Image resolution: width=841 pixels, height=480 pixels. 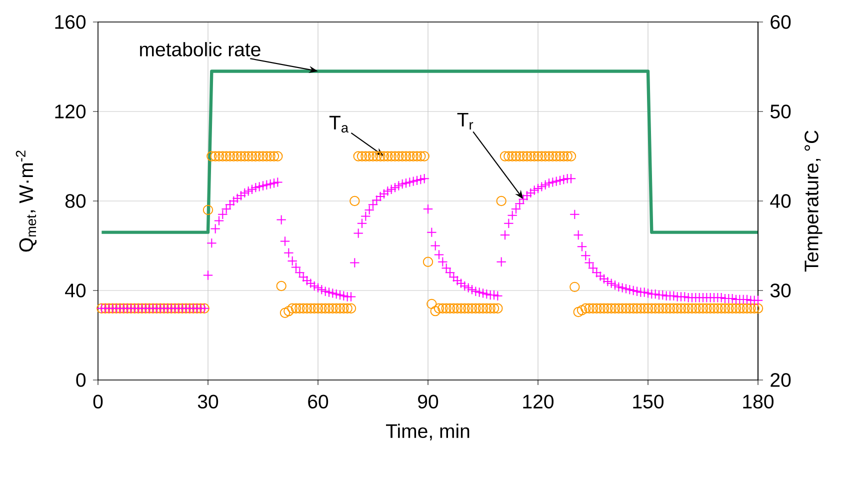 I want to click on y-axis-title: Q$_{met}$, W·m$^{-2}$, so click(x=26, y=201).